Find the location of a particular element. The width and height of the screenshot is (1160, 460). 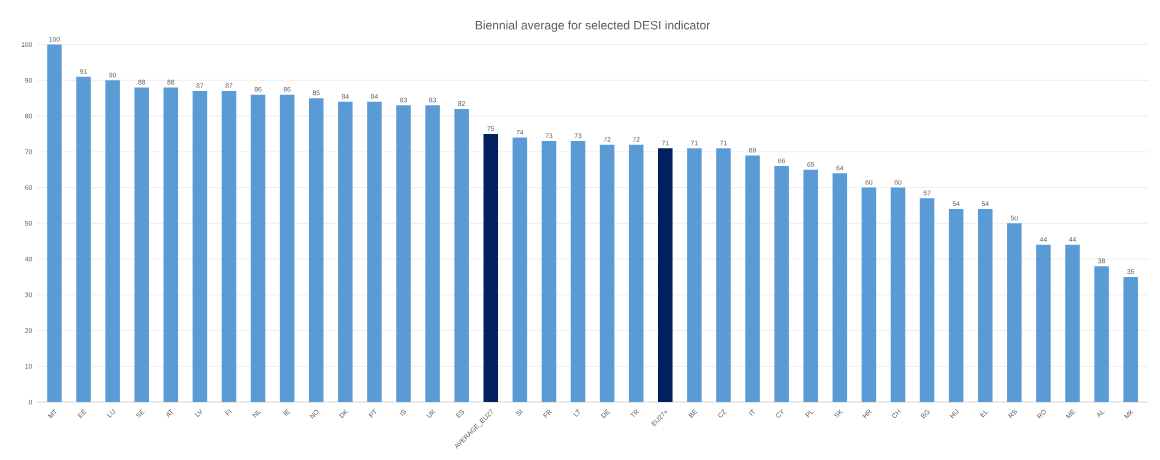

chart-title: Biennial average for selected DESI indicator is located at coordinates (593, 26).